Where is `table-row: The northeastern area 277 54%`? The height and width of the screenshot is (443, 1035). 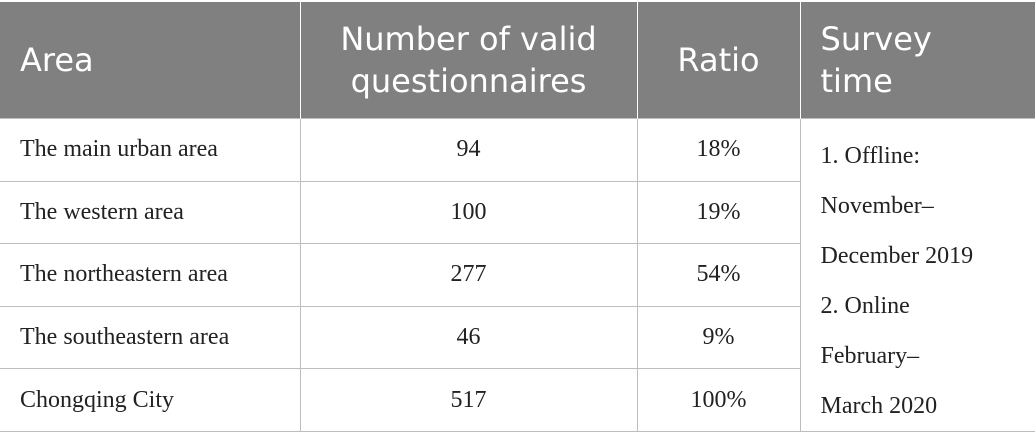 table-row: The northeastern area 277 54% is located at coordinates (517, 275).